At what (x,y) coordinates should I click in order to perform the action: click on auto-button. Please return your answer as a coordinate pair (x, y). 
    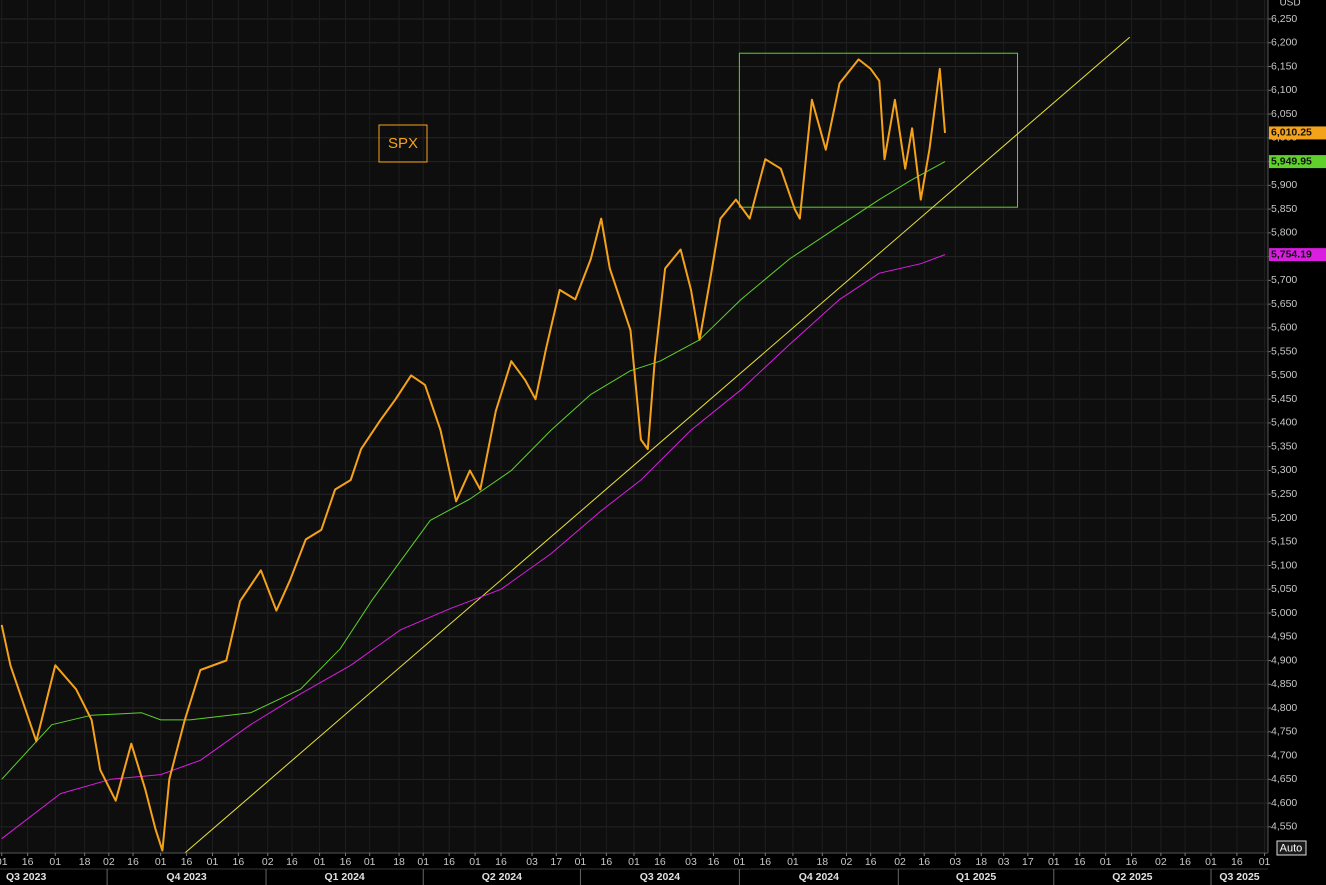
    Looking at the image, I should click on (1291, 848).